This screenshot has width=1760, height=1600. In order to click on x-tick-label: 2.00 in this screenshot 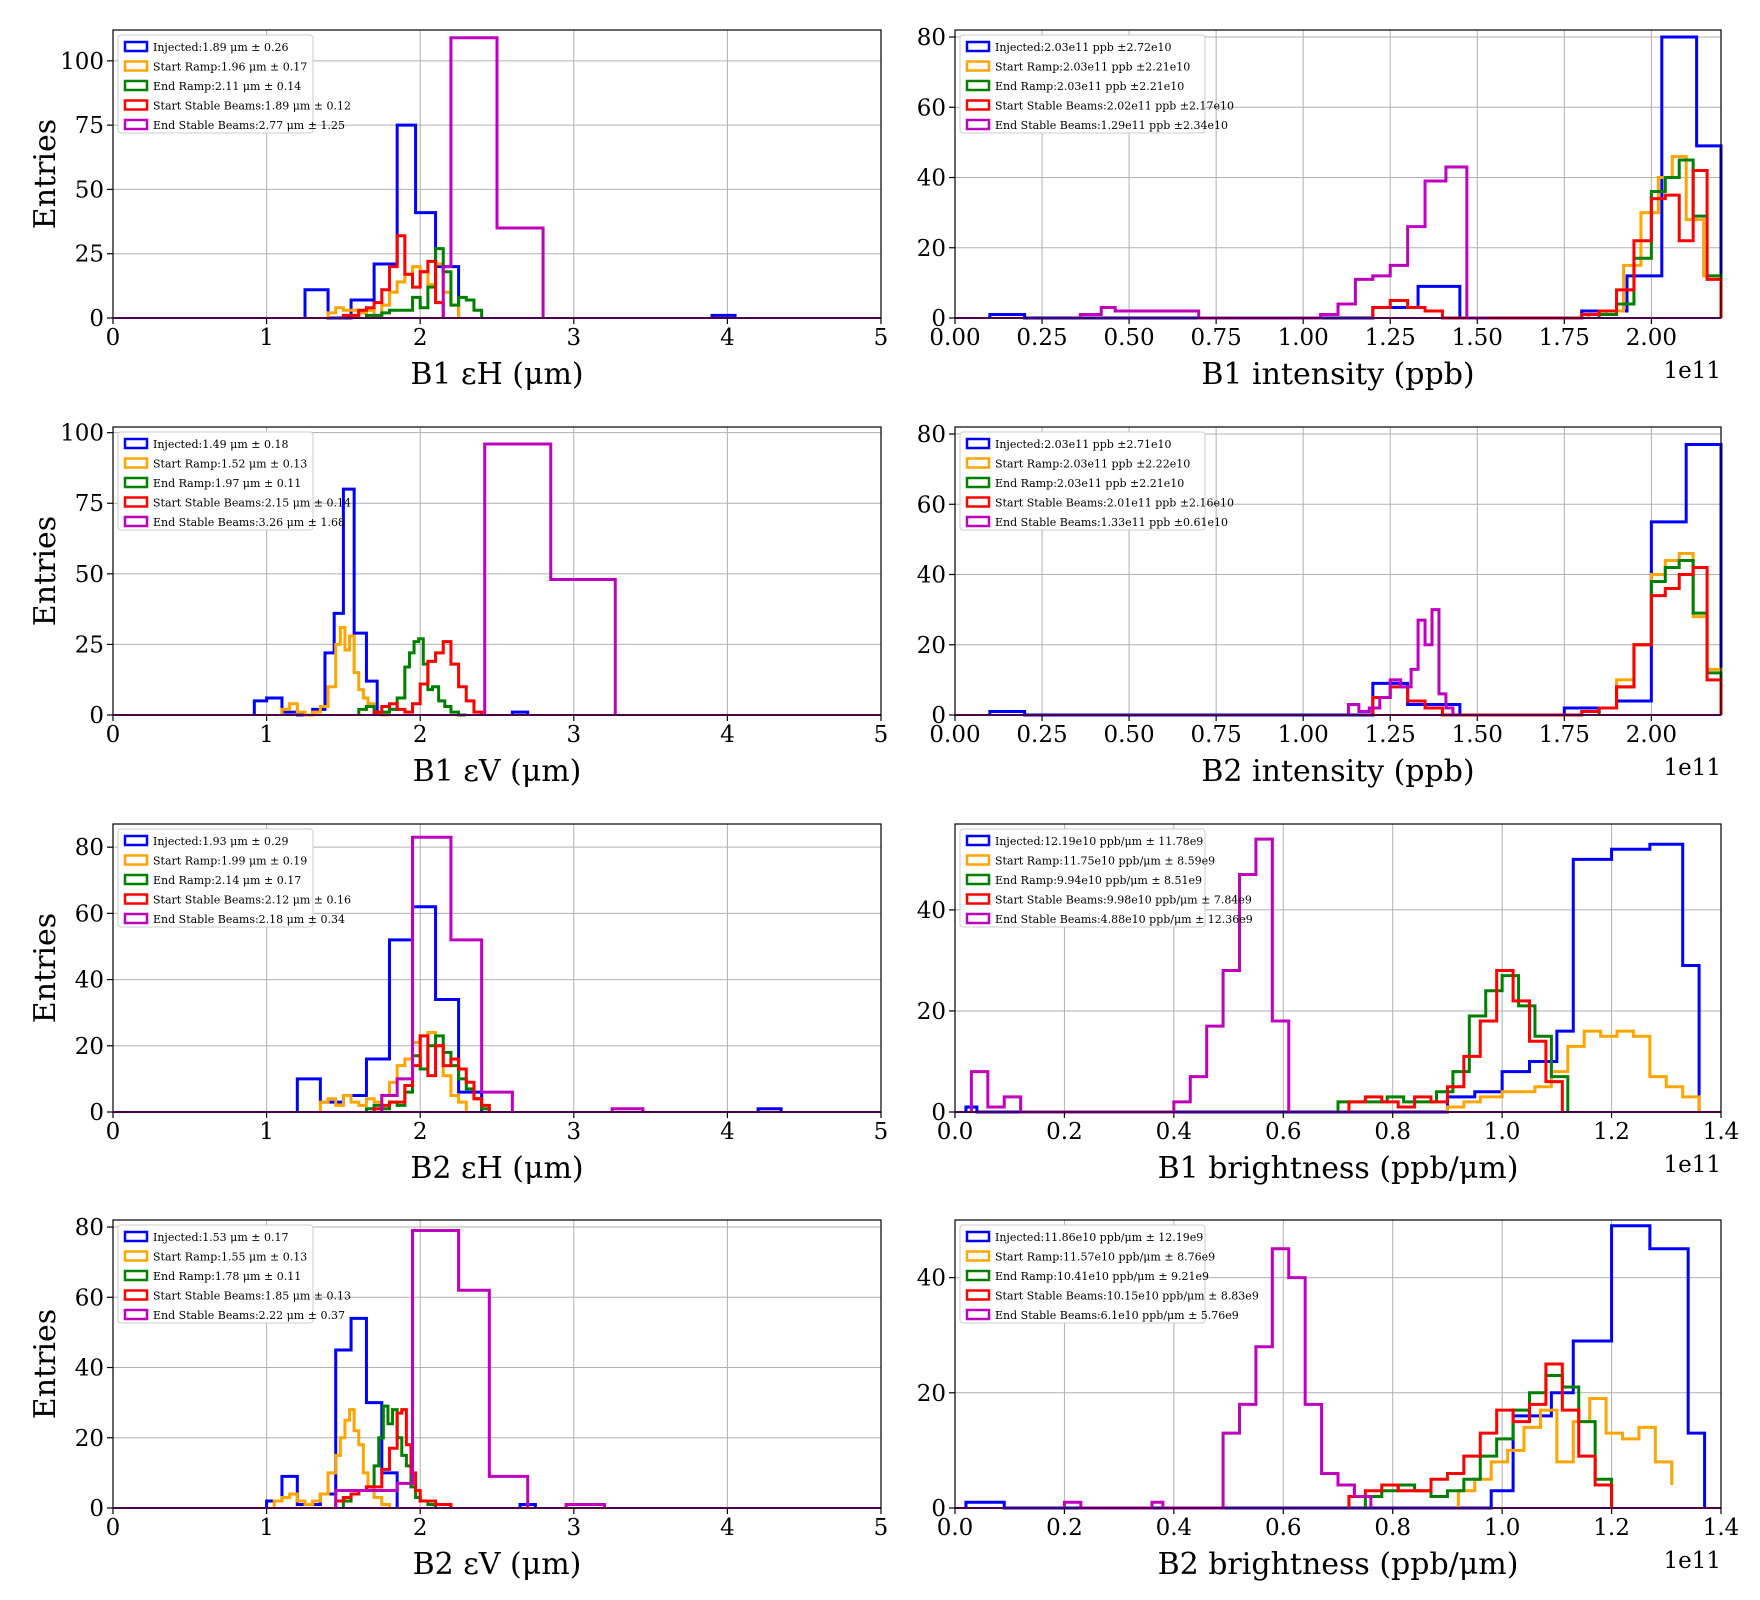, I will do `click(1651, 735)`.